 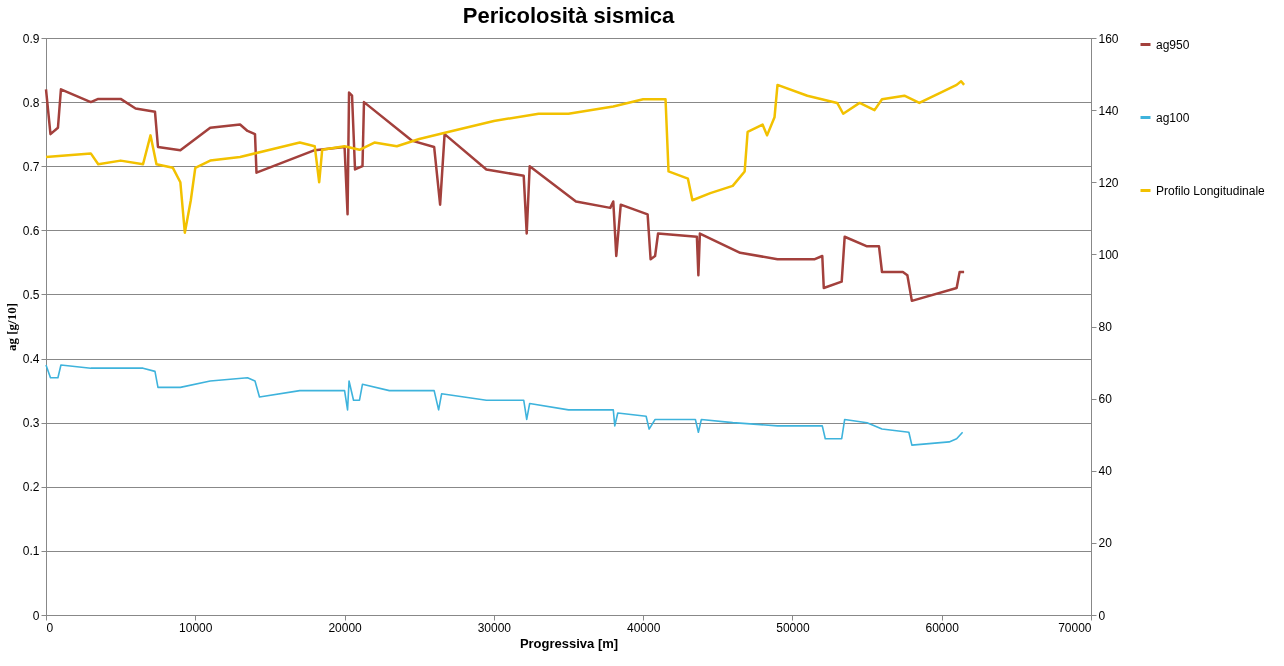 I want to click on y2-tick-label: 100, so click(x=1108, y=254).